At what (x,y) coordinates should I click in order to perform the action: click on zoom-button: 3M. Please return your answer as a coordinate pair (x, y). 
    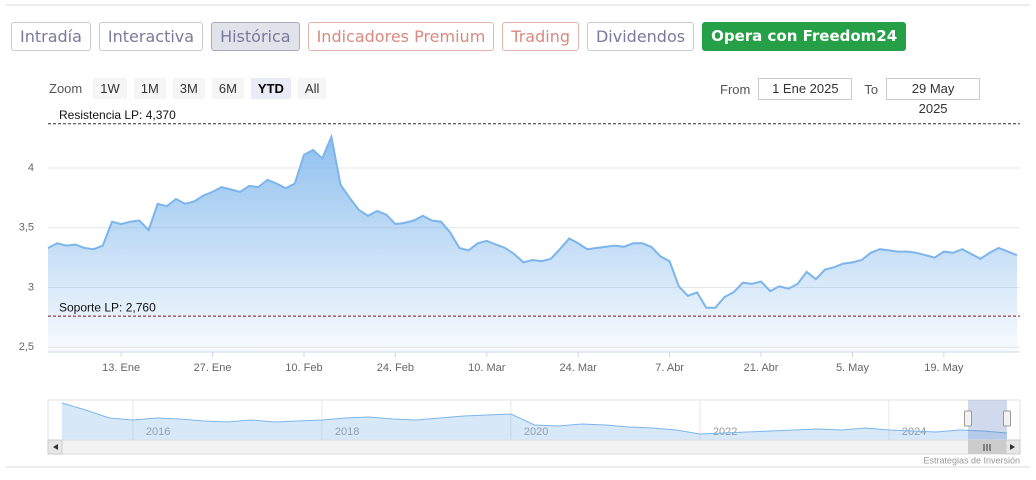
    Looking at the image, I should click on (188, 88).